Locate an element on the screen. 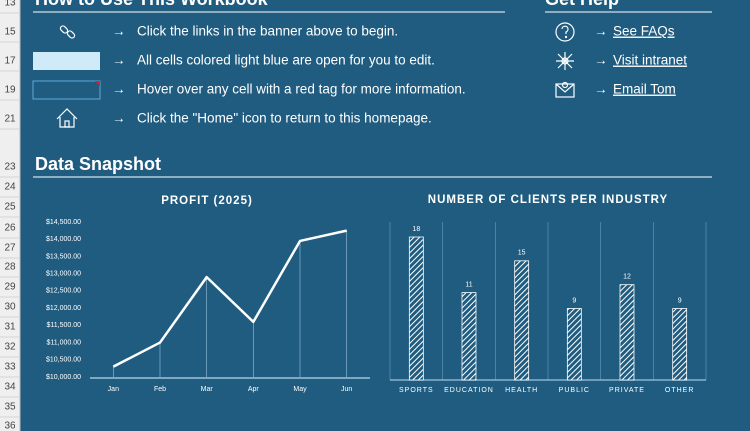  y-tick-label: $11,000.00 is located at coordinates (63, 342).